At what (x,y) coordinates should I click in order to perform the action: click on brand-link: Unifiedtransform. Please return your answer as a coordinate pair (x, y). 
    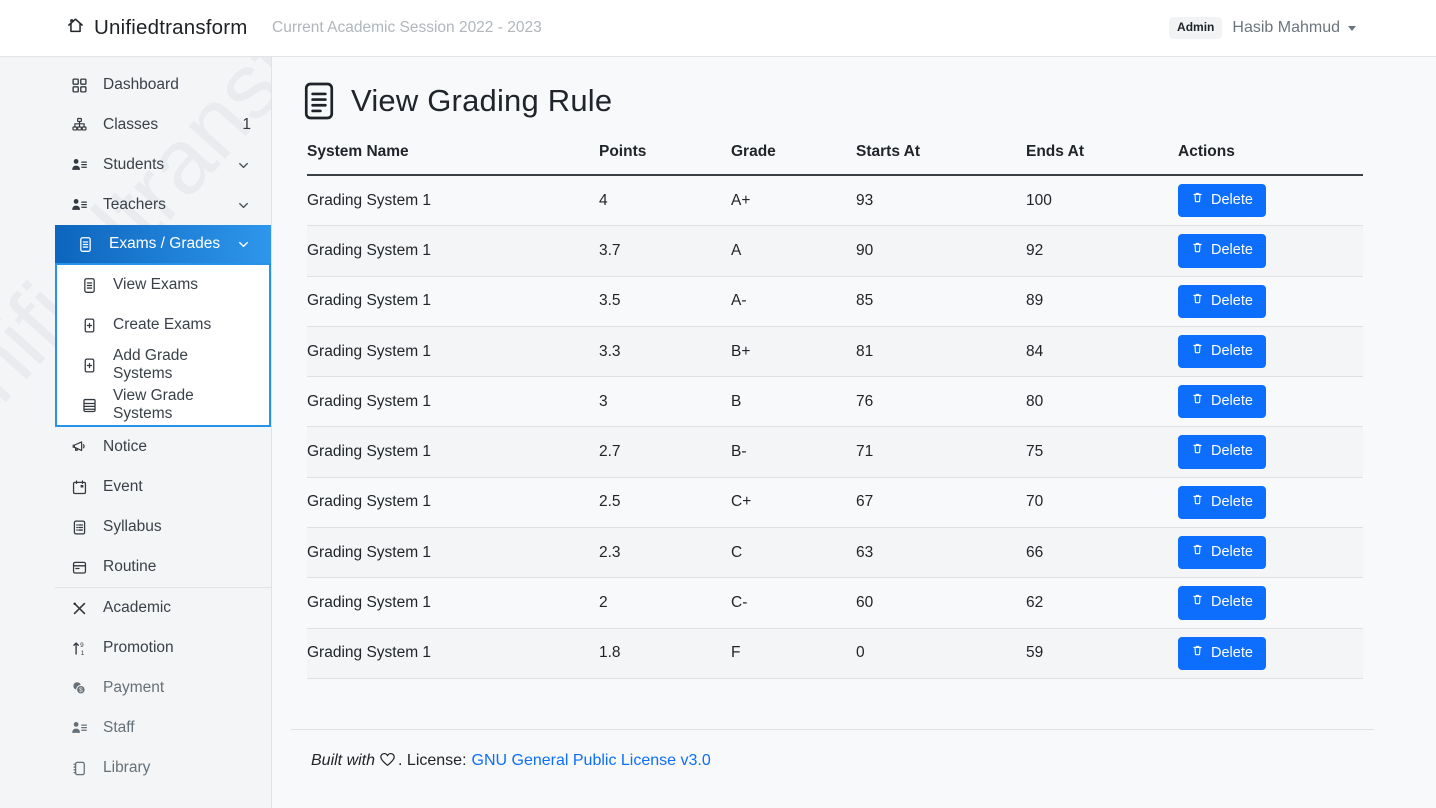
    Looking at the image, I should click on (157, 28).